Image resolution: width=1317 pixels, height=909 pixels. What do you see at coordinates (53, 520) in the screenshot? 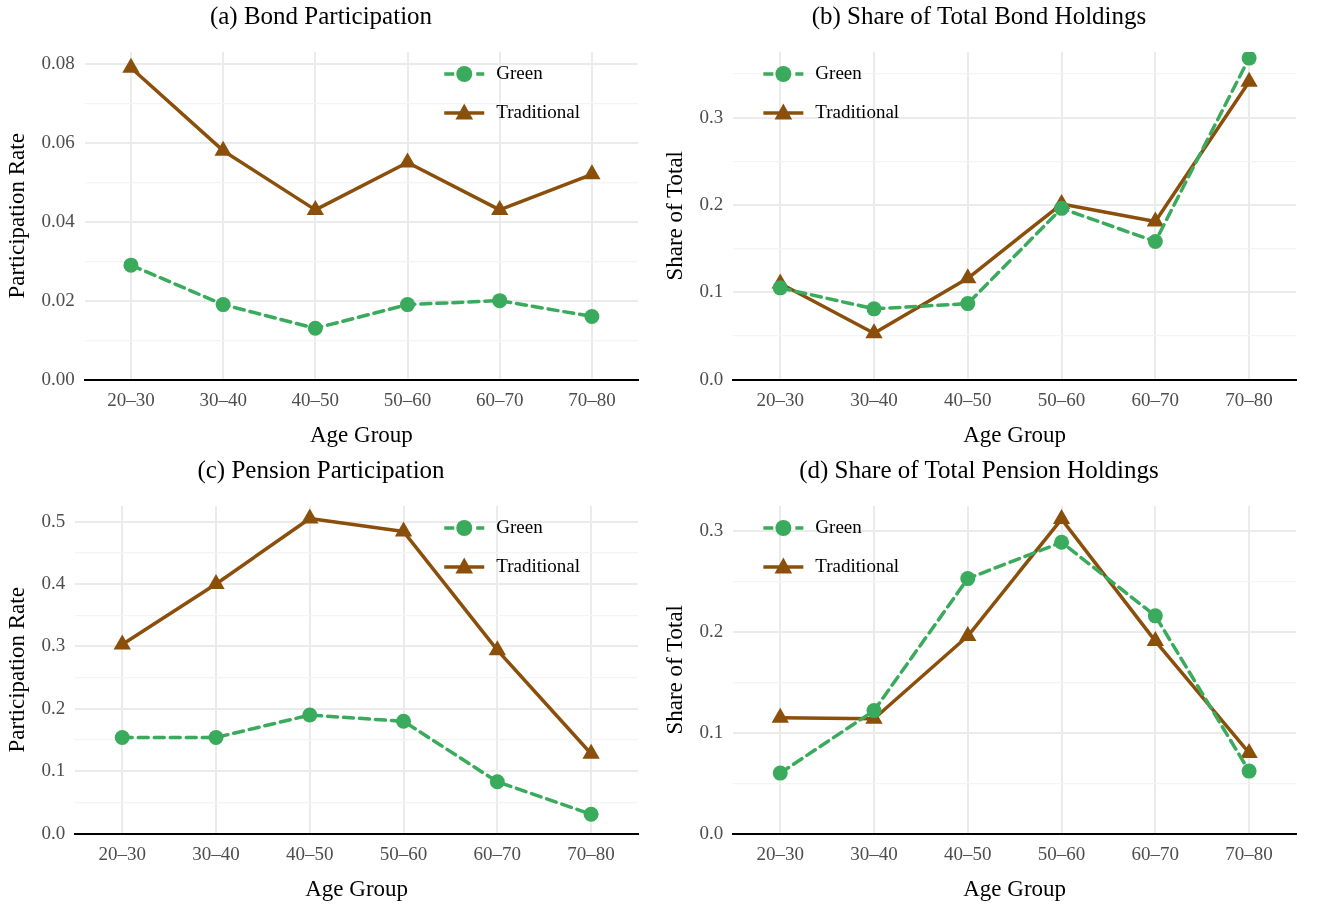
I see `y-tick-label: 0.5` at bounding box center [53, 520].